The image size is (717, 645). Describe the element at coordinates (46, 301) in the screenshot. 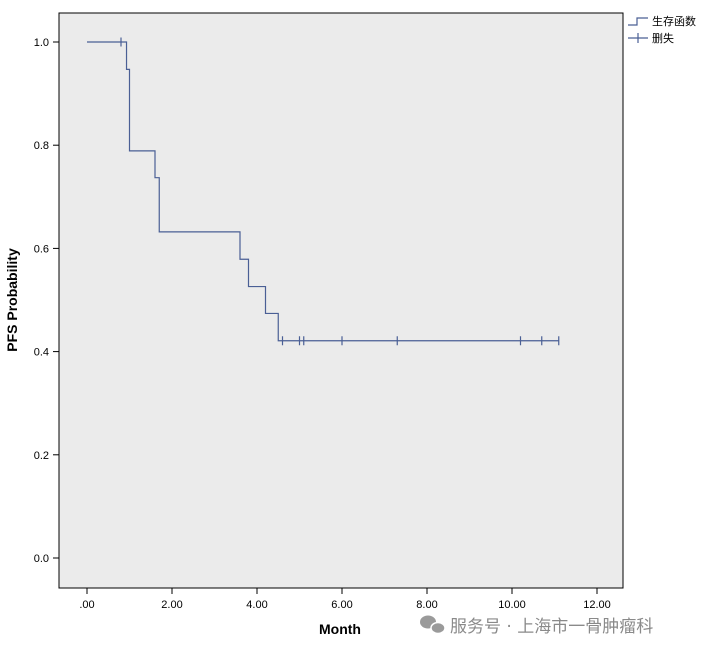

I see `y-axis: 0.0 0.2 0.4 0.6 0.8 1.0` at that location.